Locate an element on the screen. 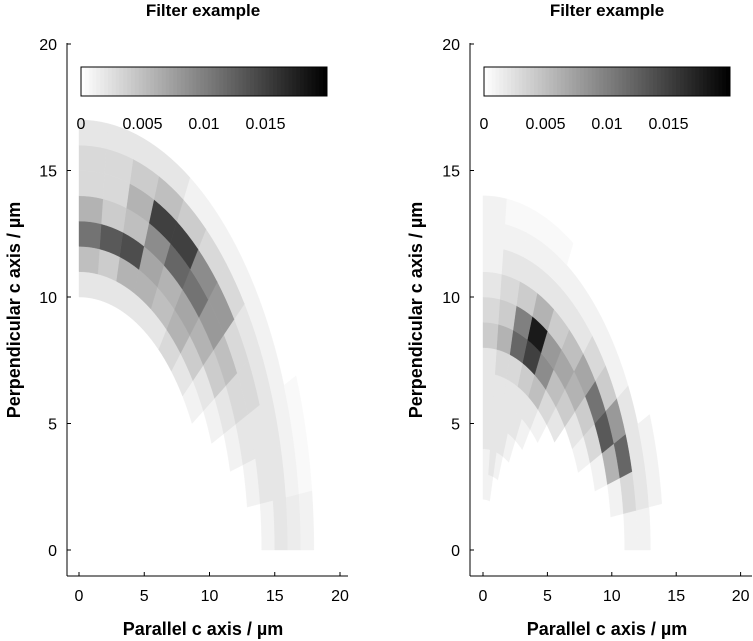 The image size is (753, 641). right-y-axis-label: Perpendicular c axis / µm is located at coordinates (416, 310).